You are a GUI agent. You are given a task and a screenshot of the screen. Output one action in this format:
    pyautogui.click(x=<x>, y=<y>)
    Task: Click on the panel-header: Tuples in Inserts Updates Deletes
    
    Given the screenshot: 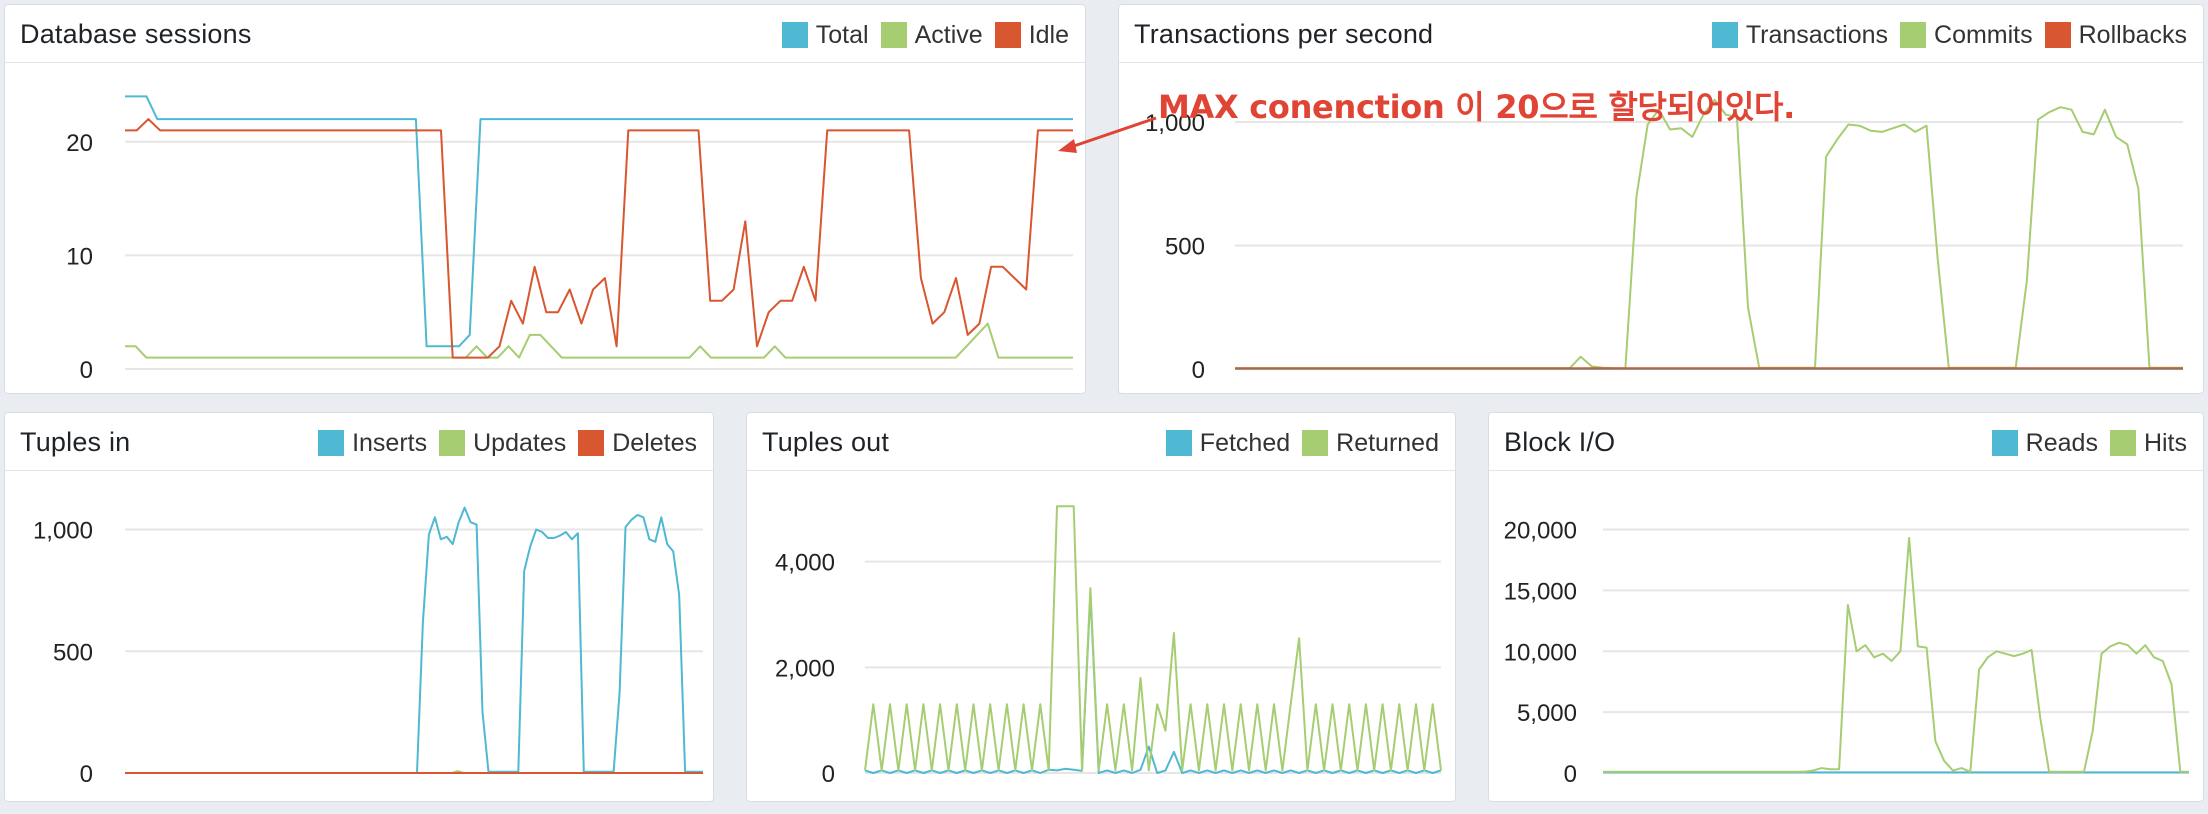 What is the action you would take?
    pyautogui.click(x=359, y=442)
    